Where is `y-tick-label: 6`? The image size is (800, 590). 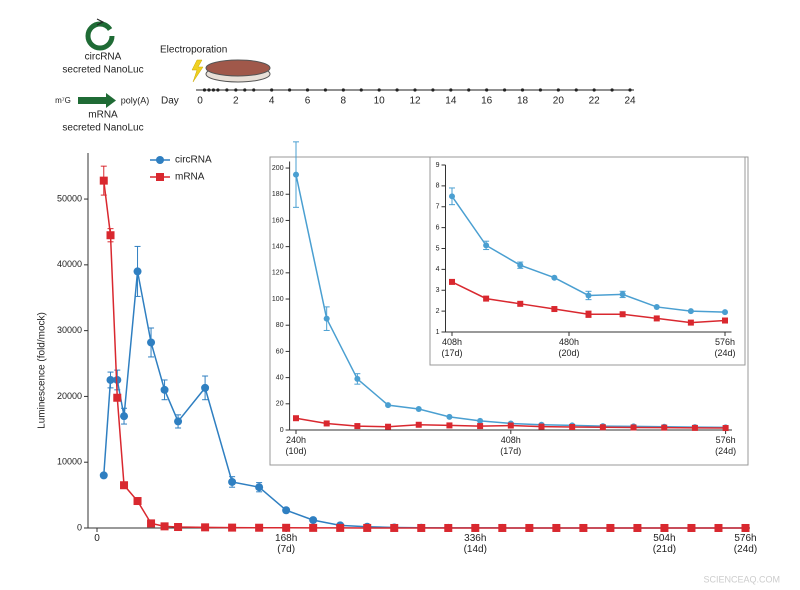
y-tick-label: 6 is located at coordinates (438, 227).